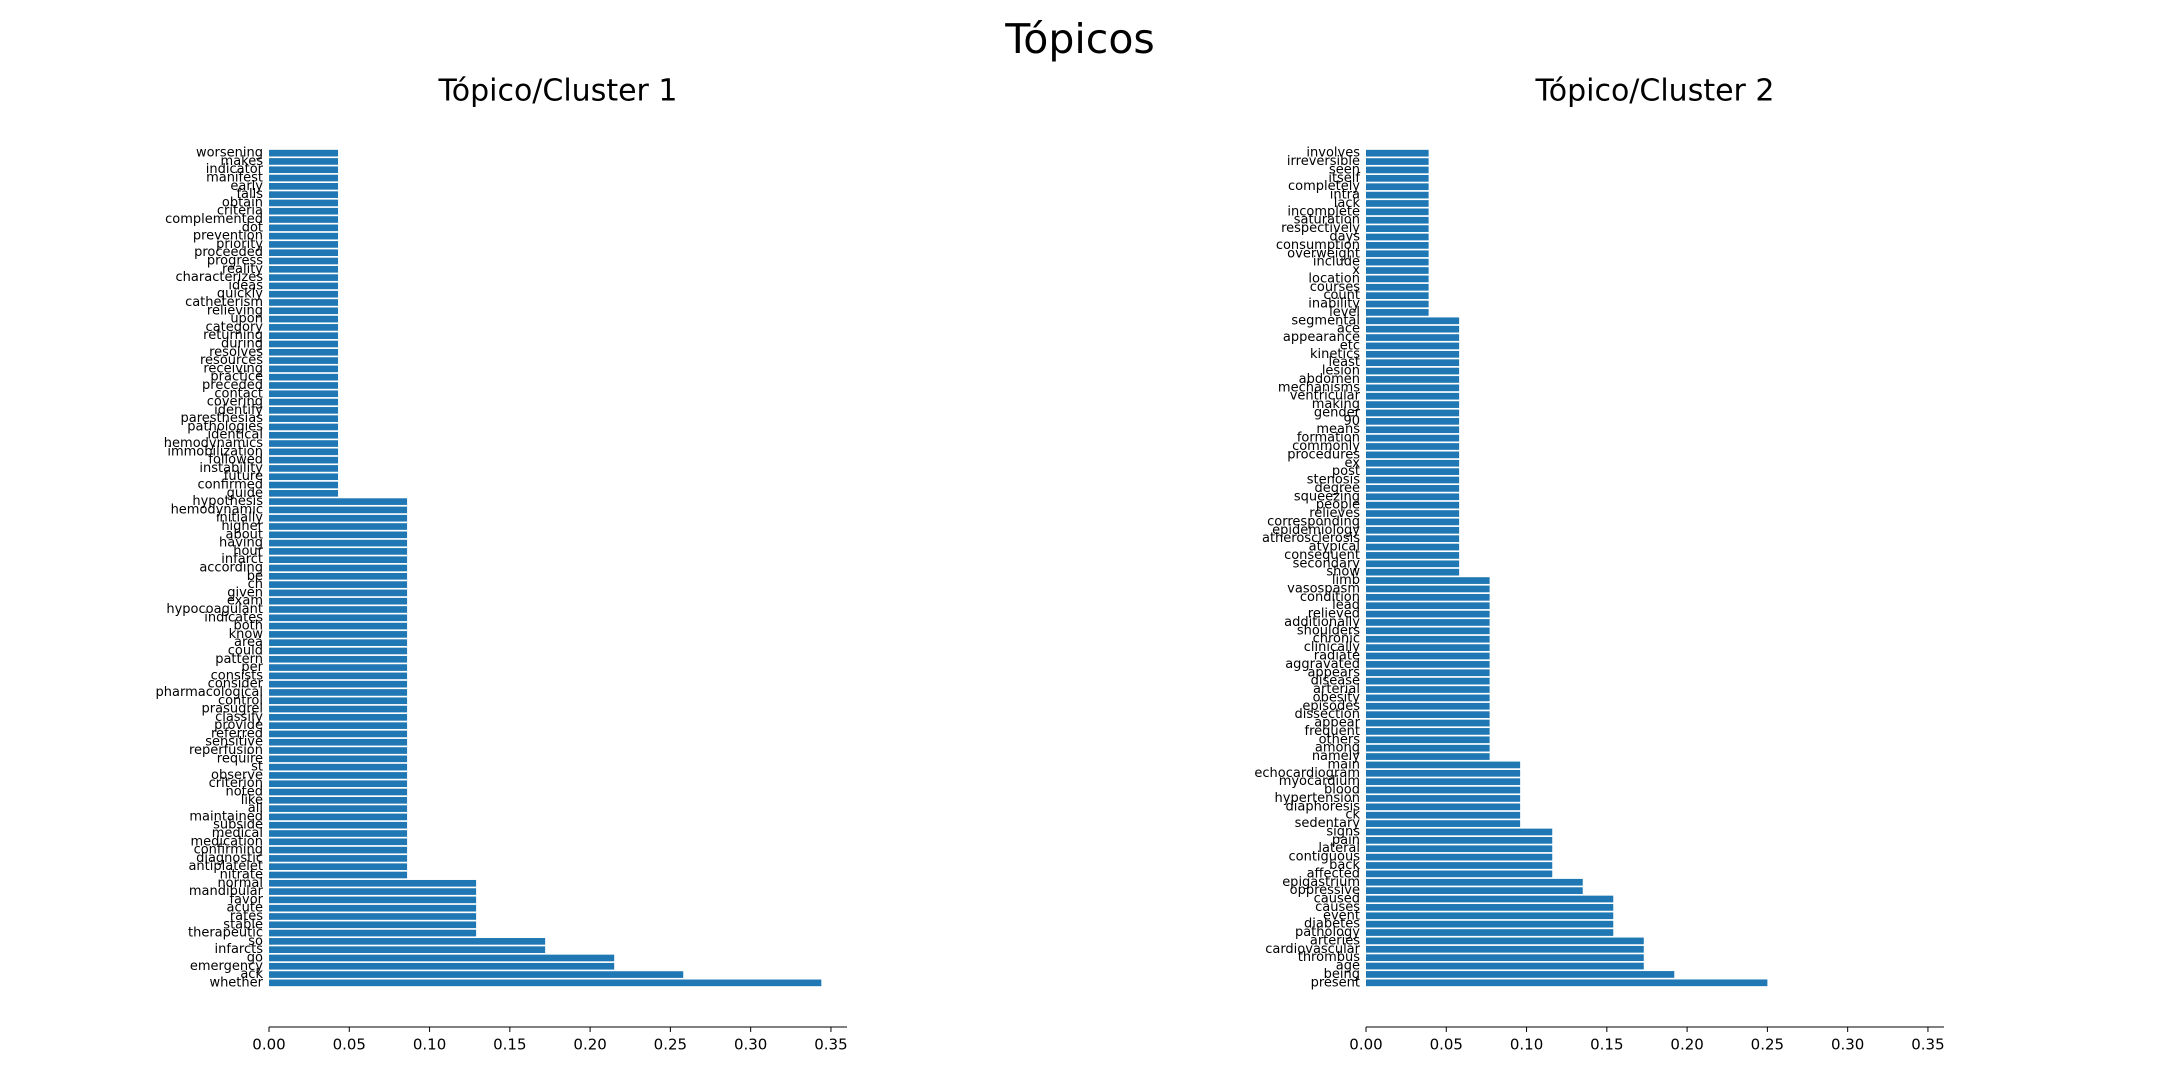 The height and width of the screenshot is (1080, 2160). Describe the element at coordinates (240, 211) in the screenshot. I see `y-tick-label: criteria` at that location.